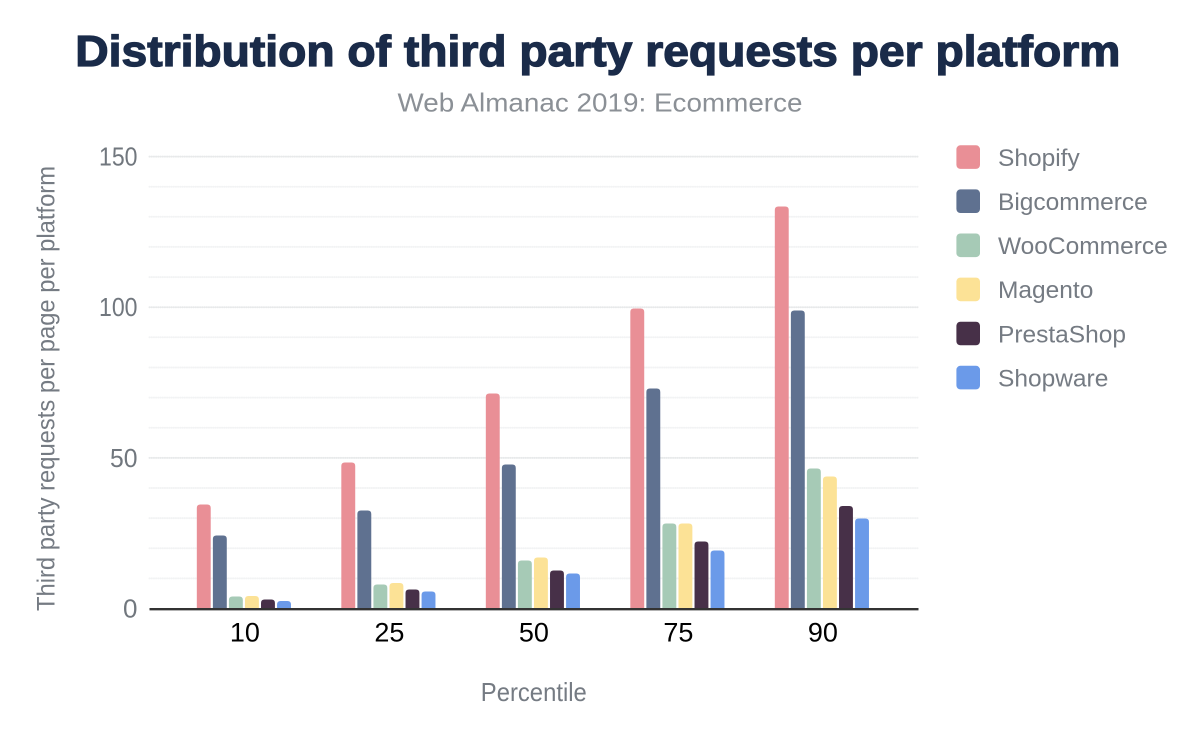 This screenshot has width=1200, height=742. I want to click on svg-text: Shopware, so click(1053, 378).